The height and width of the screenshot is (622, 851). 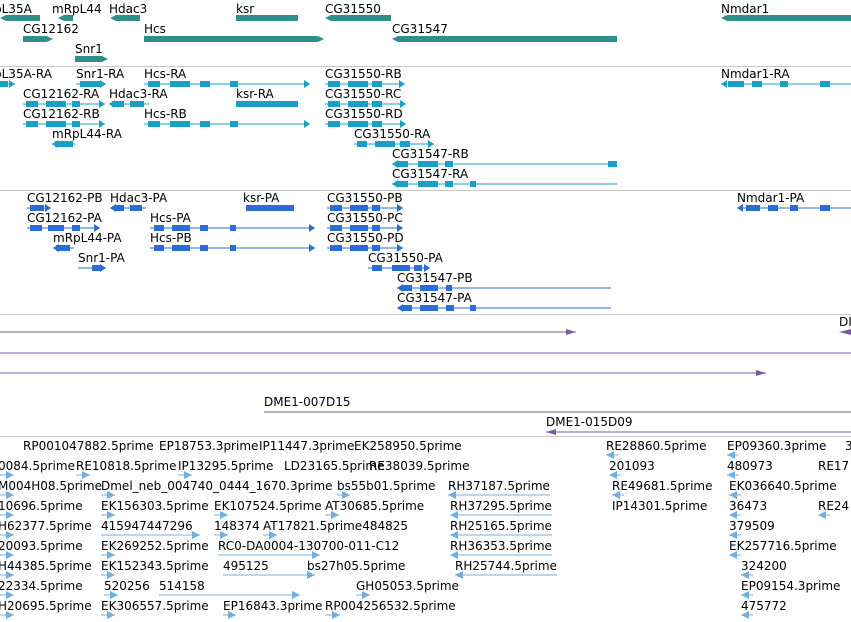 I want to click on mrna-label: CG31550-RC, so click(x=363, y=94).